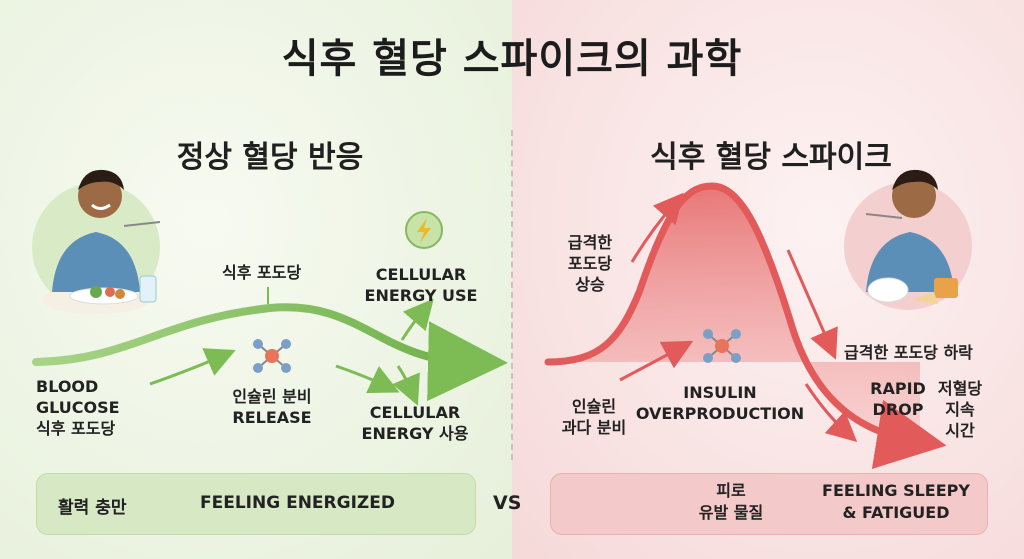 The height and width of the screenshot is (559, 1024). I want to click on label-rapid-rise: 급격한 포도당 상승, so click(590, 263).